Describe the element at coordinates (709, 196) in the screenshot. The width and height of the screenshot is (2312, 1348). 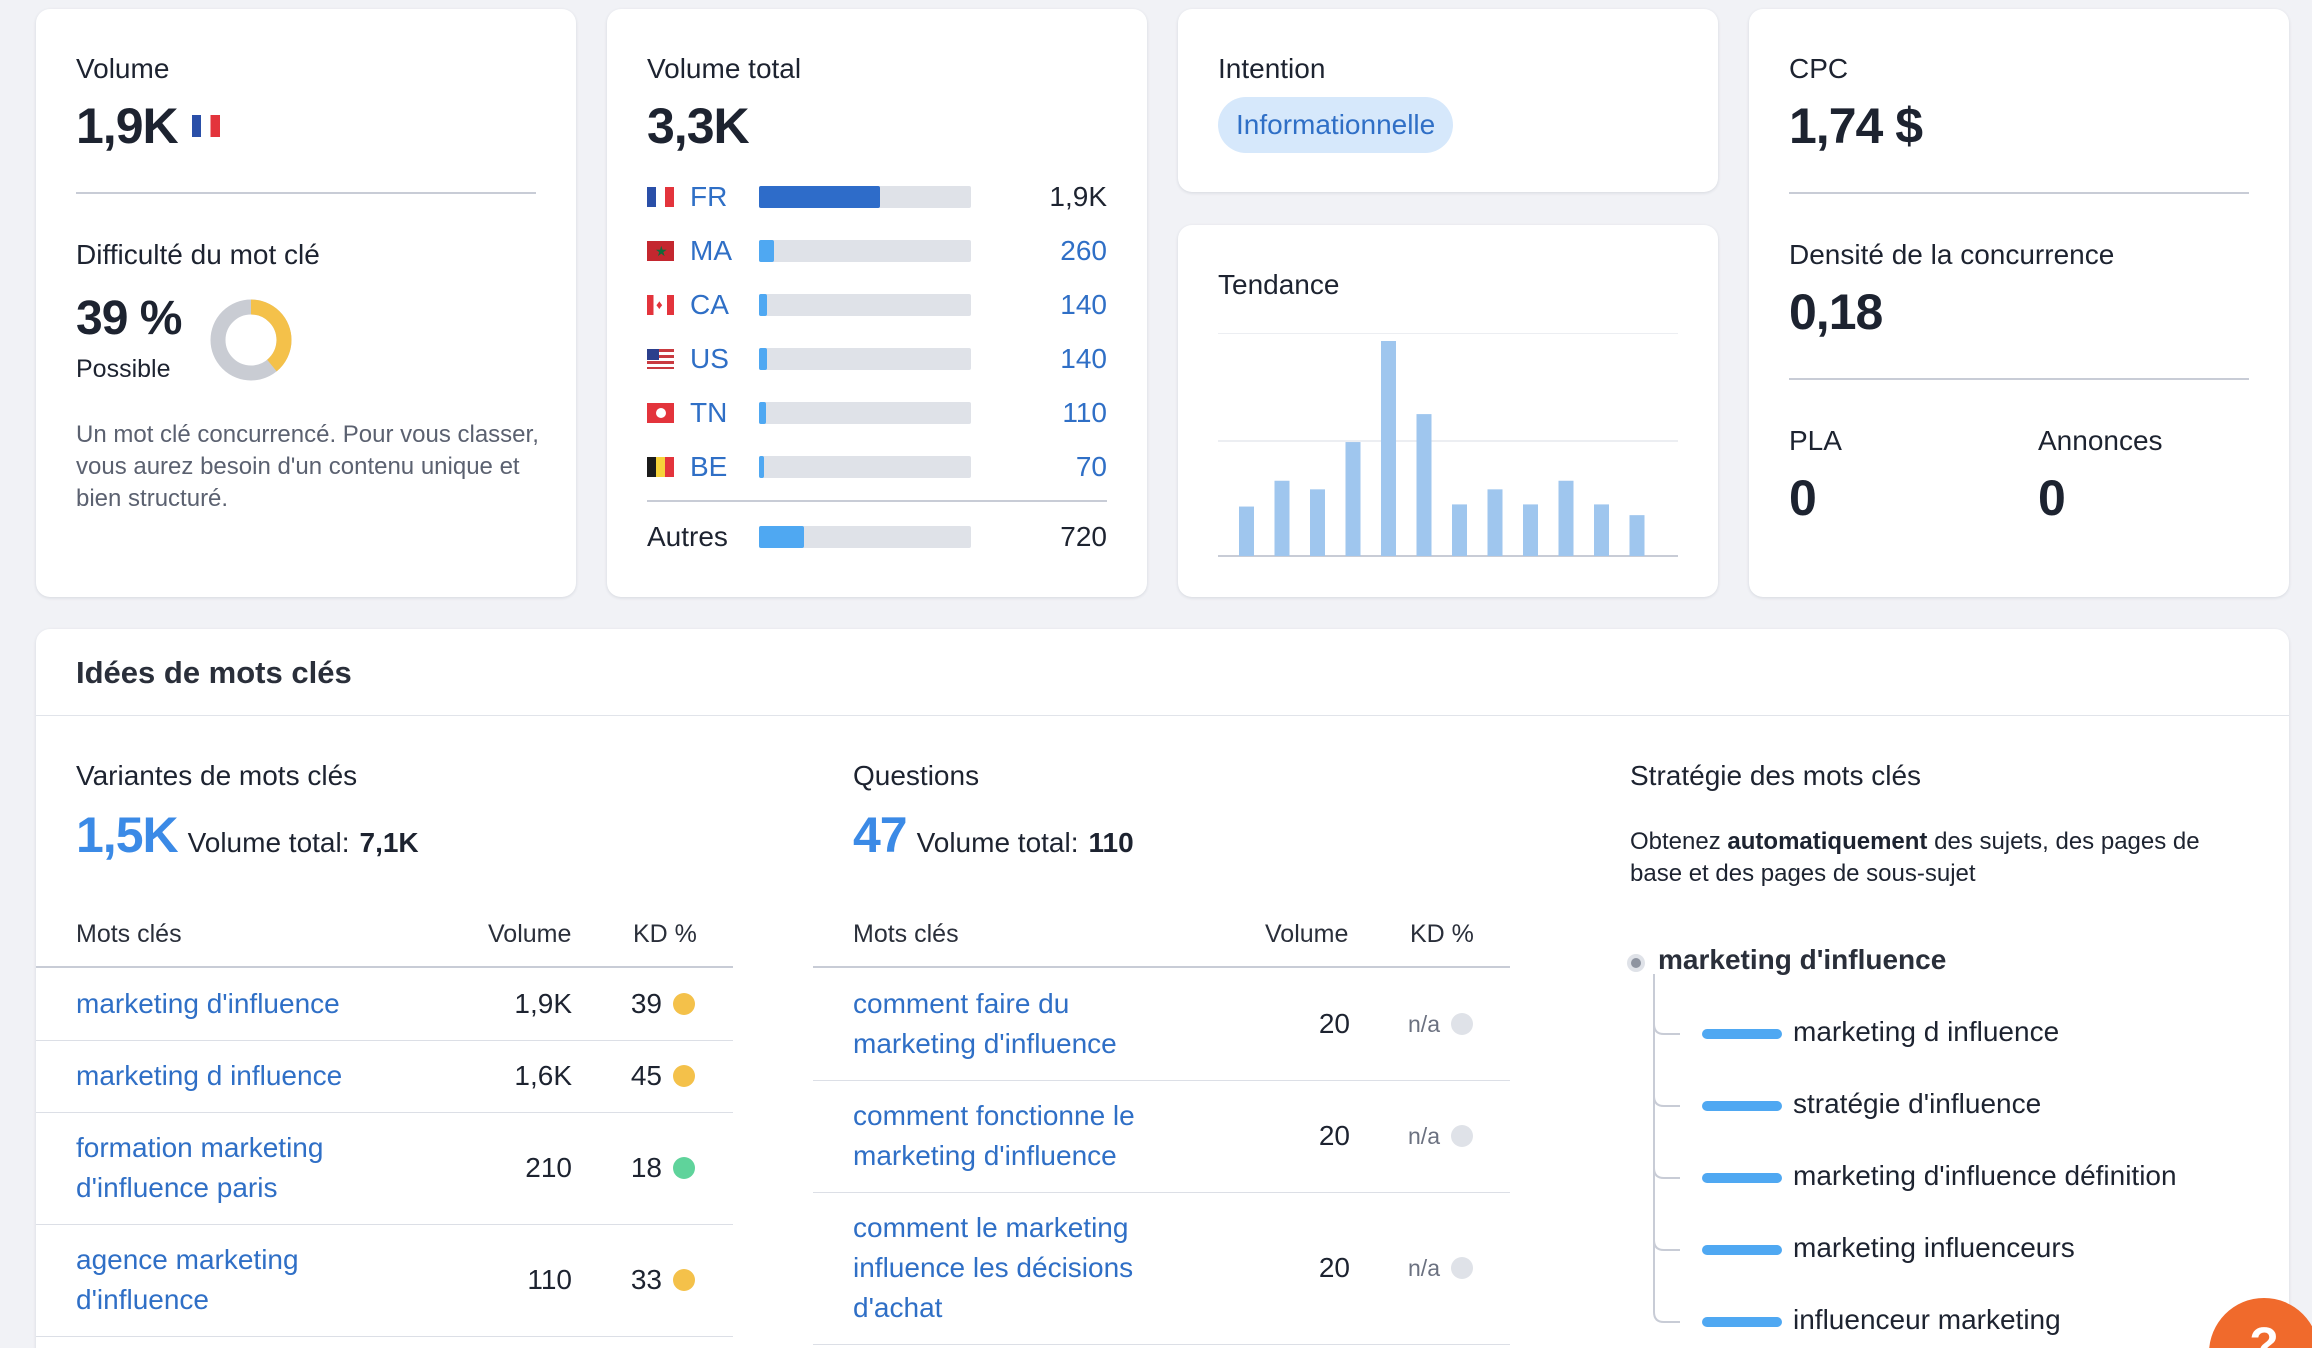
I see `country-code: FR` at that location.